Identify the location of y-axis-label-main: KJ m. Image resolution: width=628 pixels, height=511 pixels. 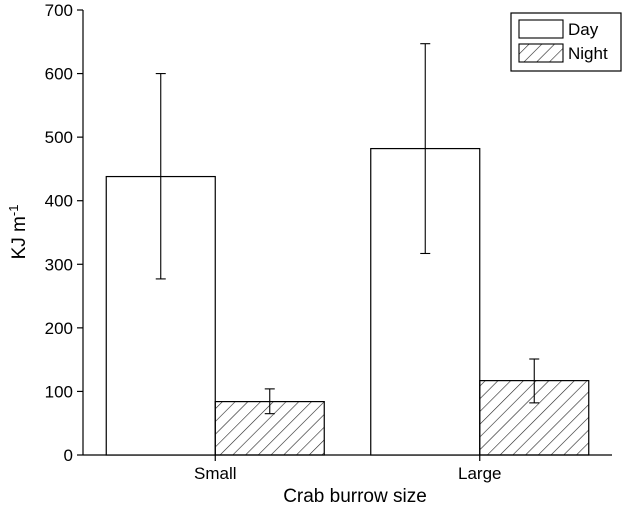
(19, 237).